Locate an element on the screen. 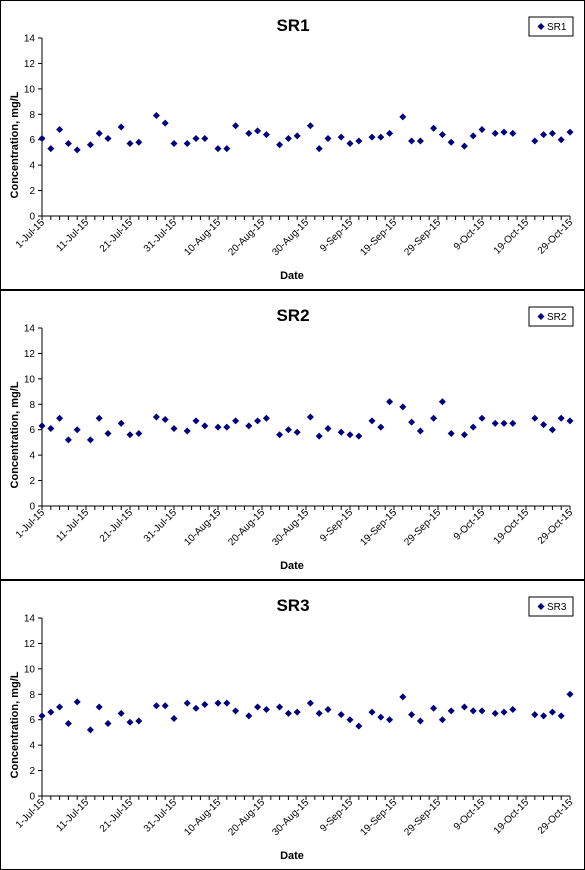 The height and width of the screenshot is (870, 585). x-tick-label: 19-Oct-15 is located at coordinates (512, 527).